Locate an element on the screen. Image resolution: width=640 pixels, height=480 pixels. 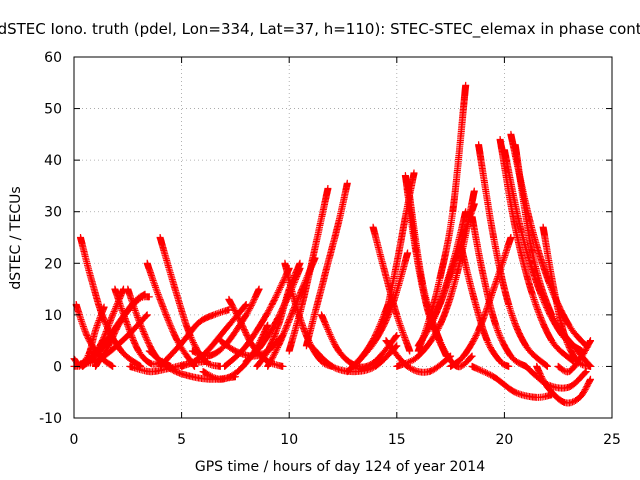
y-tick-label: 60 is located at coordinates (53, 58).